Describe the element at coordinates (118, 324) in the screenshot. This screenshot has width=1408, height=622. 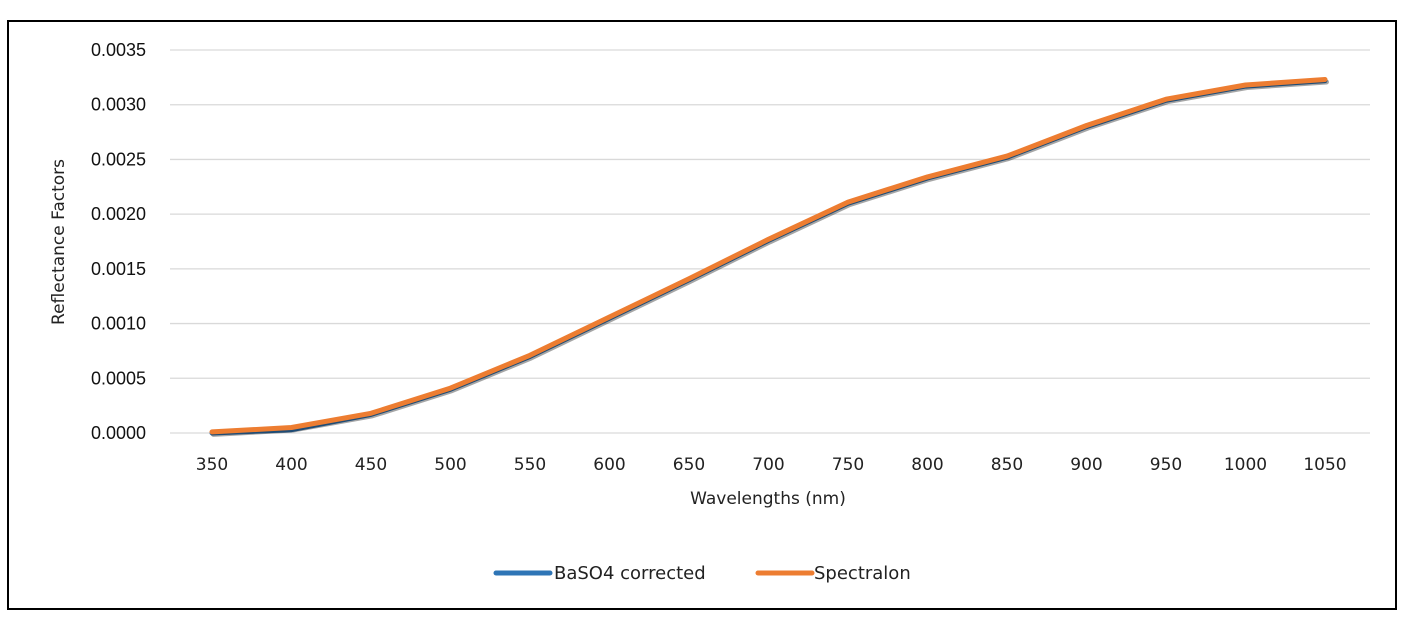
I see `y-tick-label: 0.0010` at that location.